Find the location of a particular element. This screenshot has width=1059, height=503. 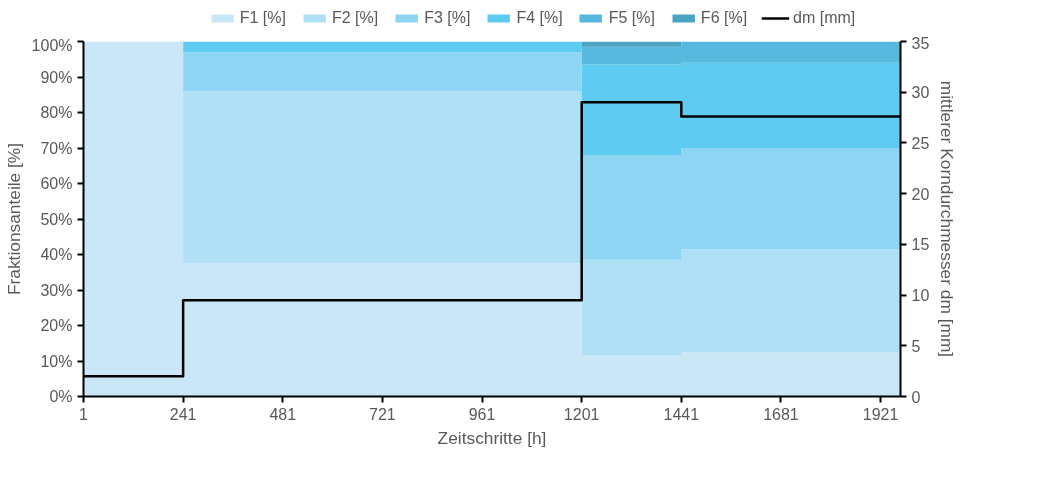

y-tick-label: 30% is located at coordinates (56, 290).